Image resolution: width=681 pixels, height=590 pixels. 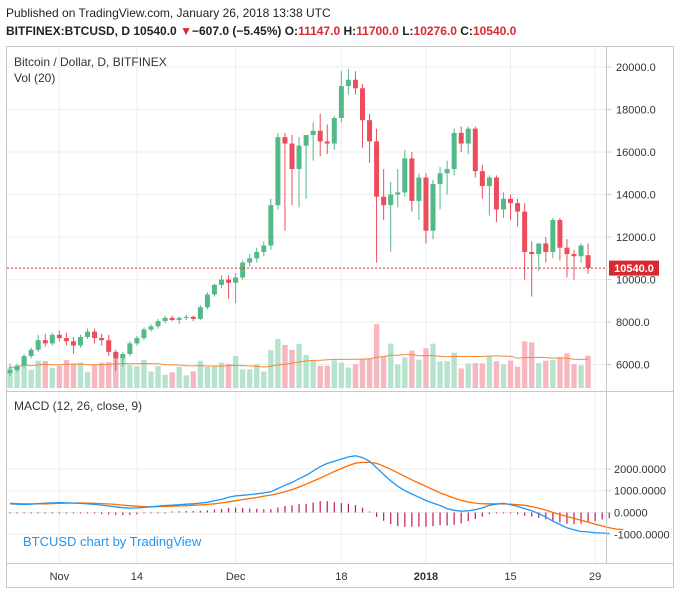 I want to click on close-label: C:, so click(x=466, y=31).